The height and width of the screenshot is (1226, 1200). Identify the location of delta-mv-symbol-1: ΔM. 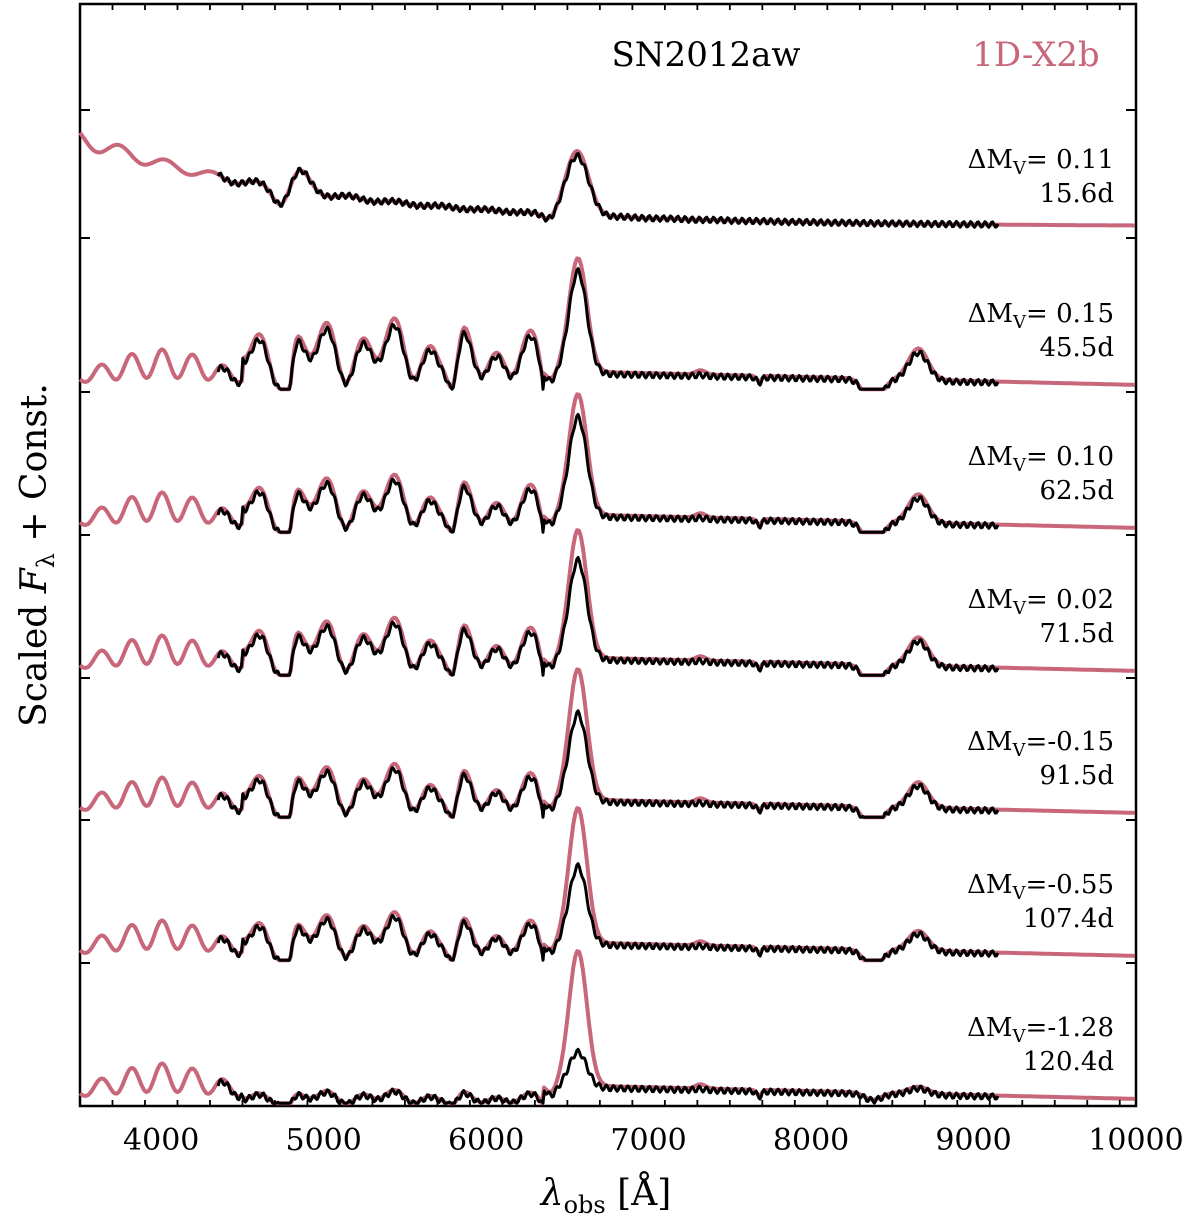
(990, 314).